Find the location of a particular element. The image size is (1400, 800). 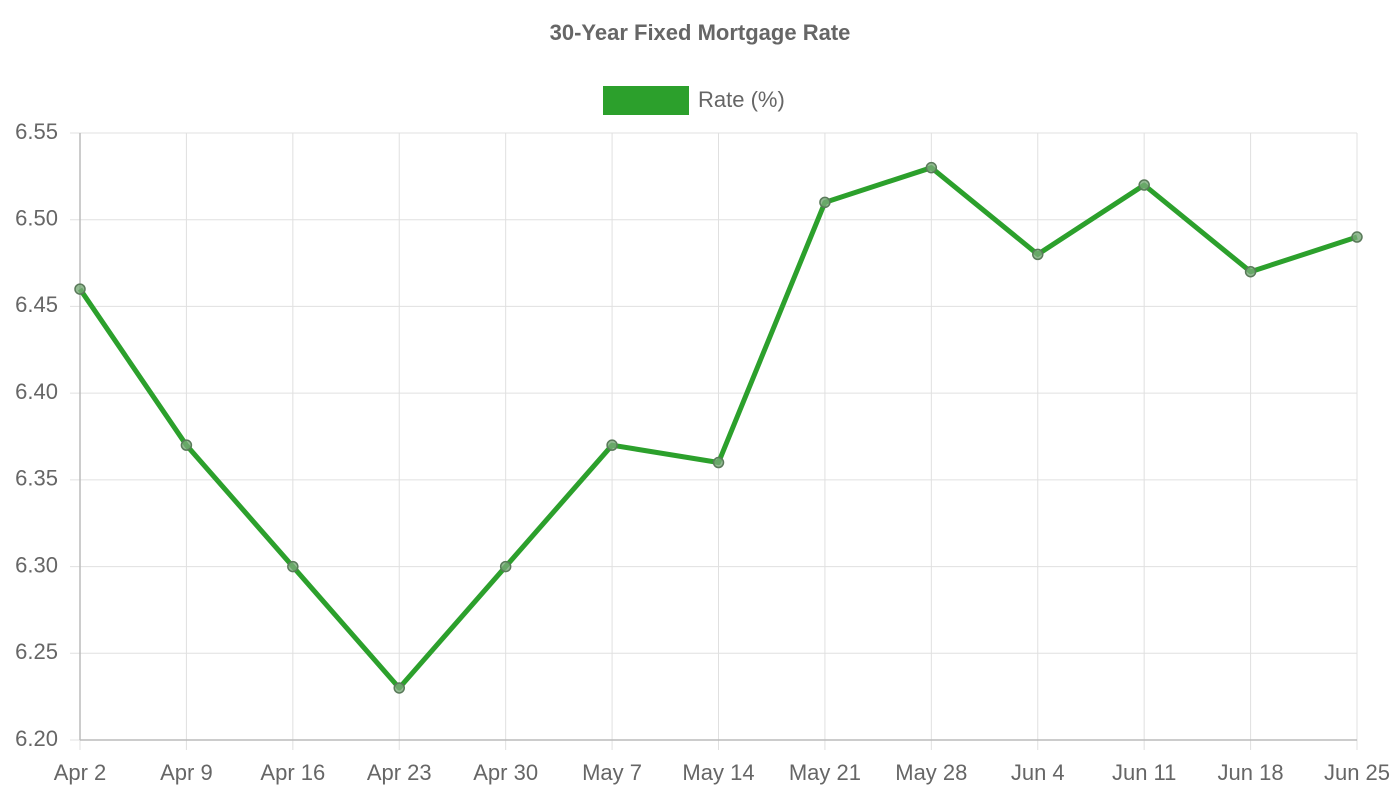

x-tick-label: Apr 23 is located at coordinates (399, 772).